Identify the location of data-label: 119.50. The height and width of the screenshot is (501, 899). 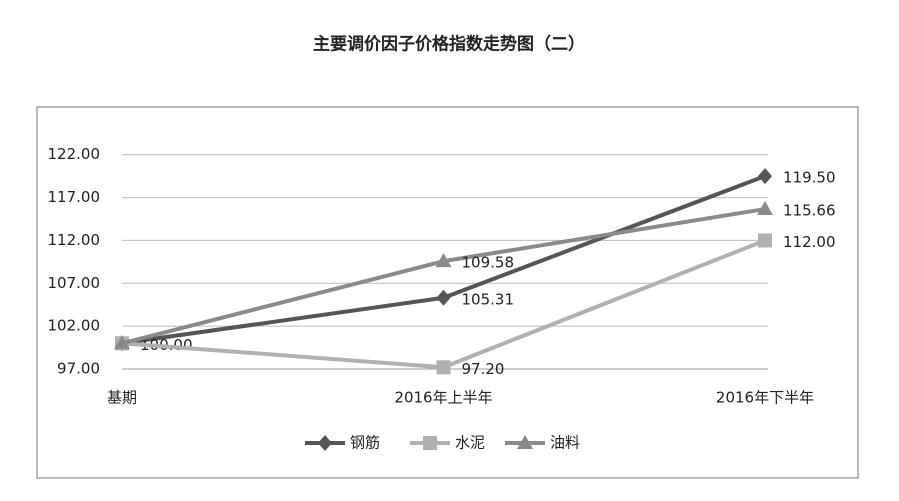
(809, 178).